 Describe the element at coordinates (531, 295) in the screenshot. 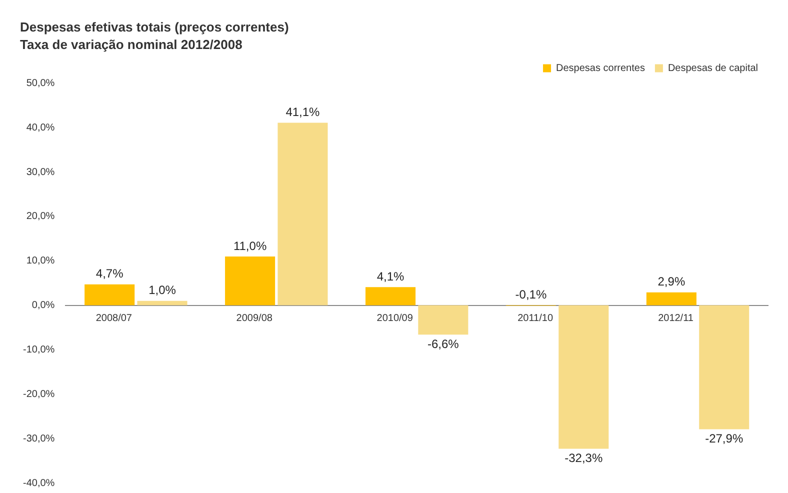

I see `data-label: -0,1%` at that location.